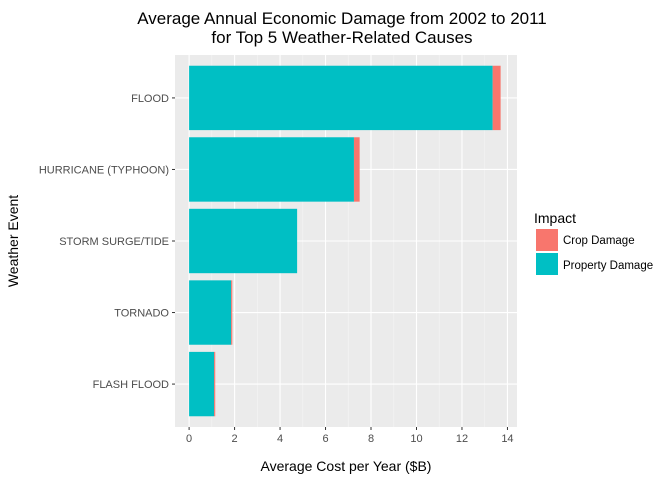  I want to click on x-tick-labels: 0 2 4 6 8 10 12 14, so click(350, 436).